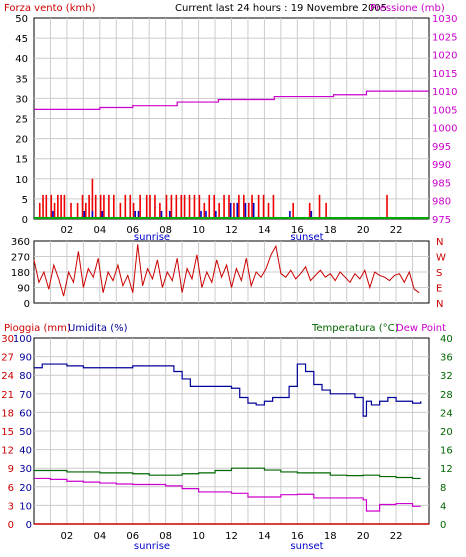 Image resolution: width=466 pixels, height=557 pixels. Describe the element at coordinates (228, 390) in the screenshot. I see `humidity-line` at that location.